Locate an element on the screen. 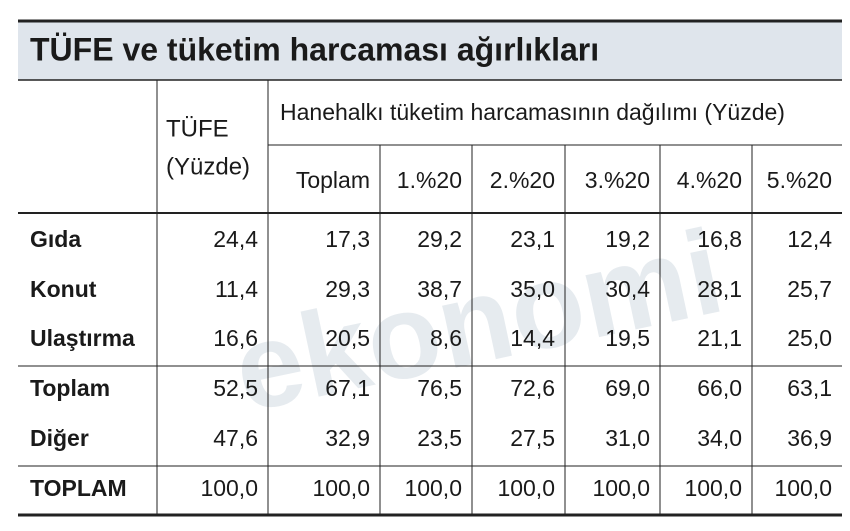  cell: 16,6 is located at coordinates (235, 338).